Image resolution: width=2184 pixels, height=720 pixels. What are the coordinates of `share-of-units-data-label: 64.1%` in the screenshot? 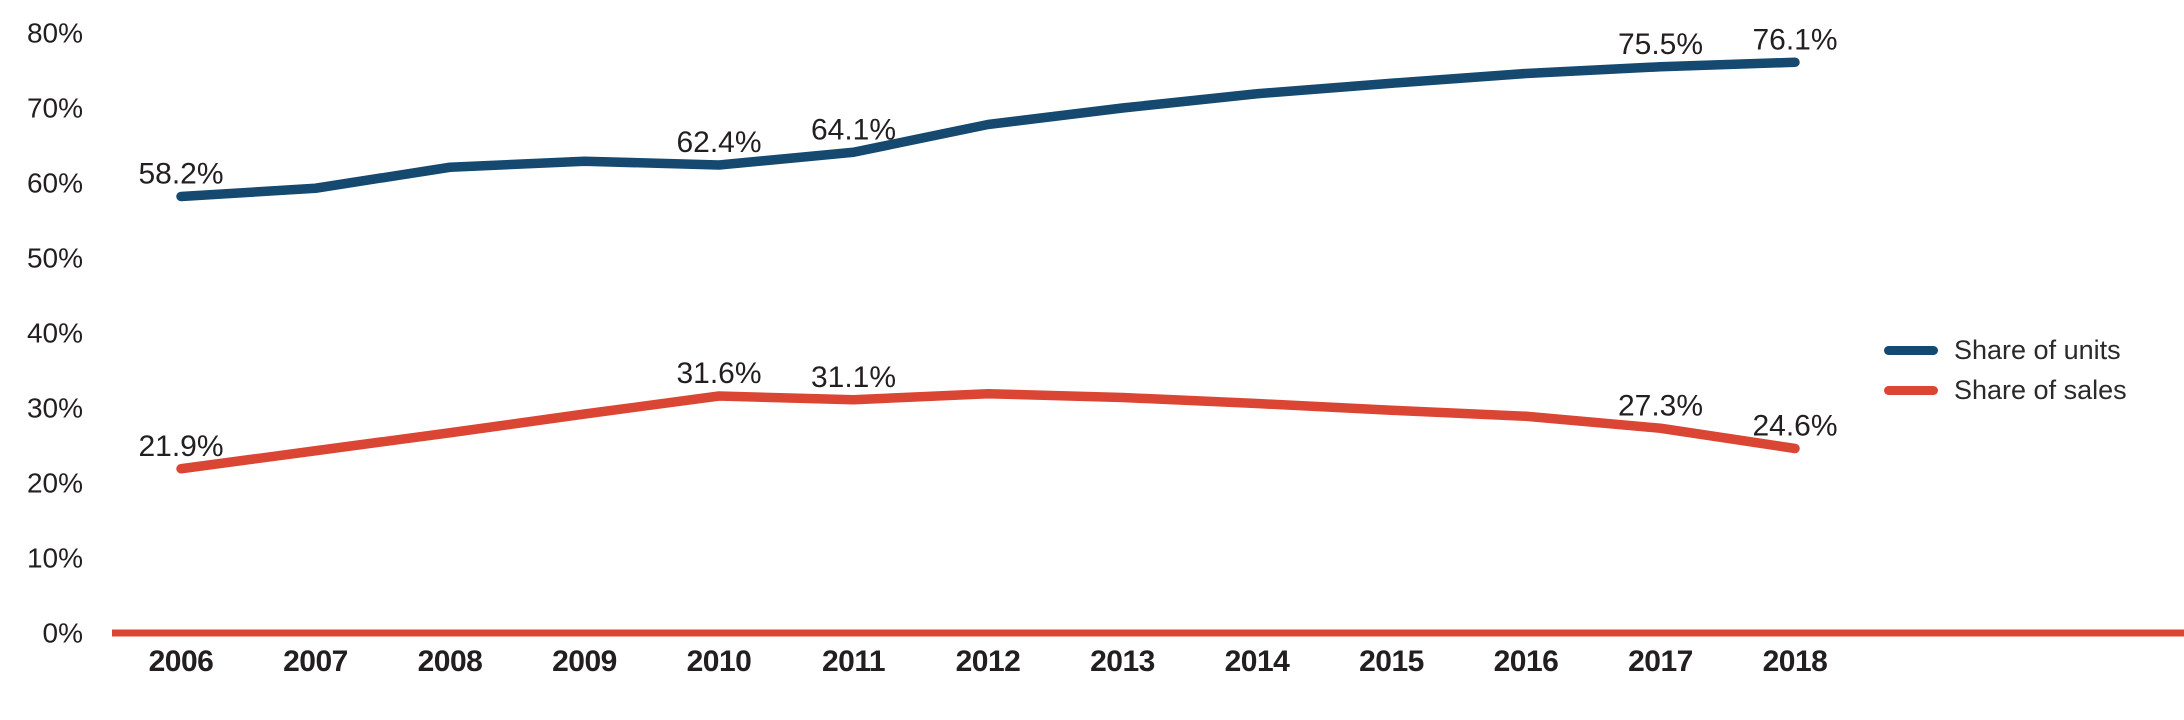 It's located at (853, 129).